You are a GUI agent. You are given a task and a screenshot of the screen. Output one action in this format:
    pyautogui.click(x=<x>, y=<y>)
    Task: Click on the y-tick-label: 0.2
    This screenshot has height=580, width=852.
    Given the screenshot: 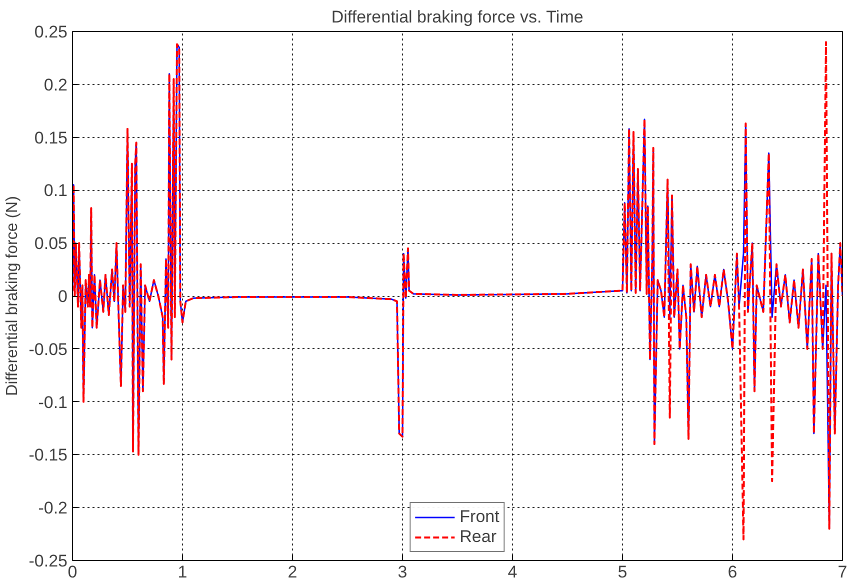 What is the action you would take?
    pyautogui.click(x=56, y=84)
    